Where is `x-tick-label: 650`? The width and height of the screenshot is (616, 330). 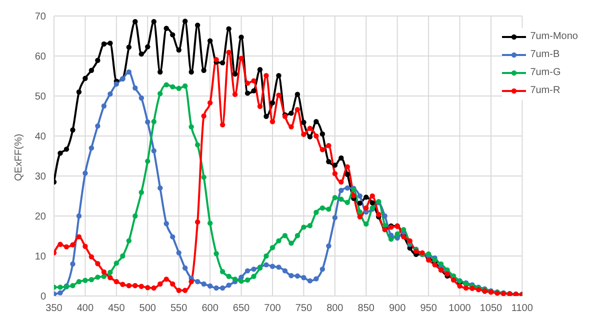 x-tick-label: 650 is located at coordinates (241, 308).